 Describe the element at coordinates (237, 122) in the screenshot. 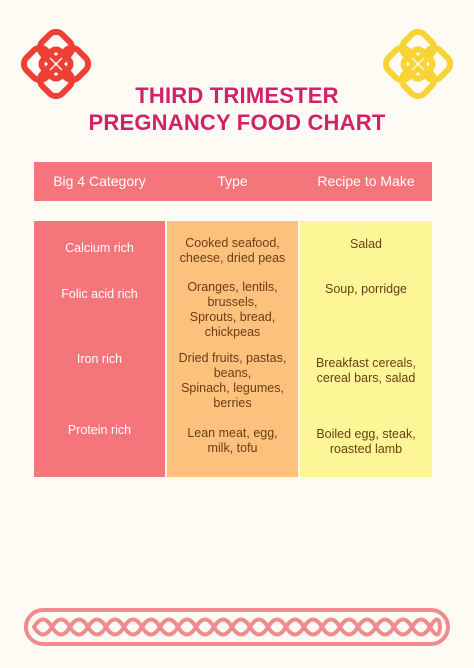

I see `title-line-2: PREGNANCY FOOD CHART` at that location.